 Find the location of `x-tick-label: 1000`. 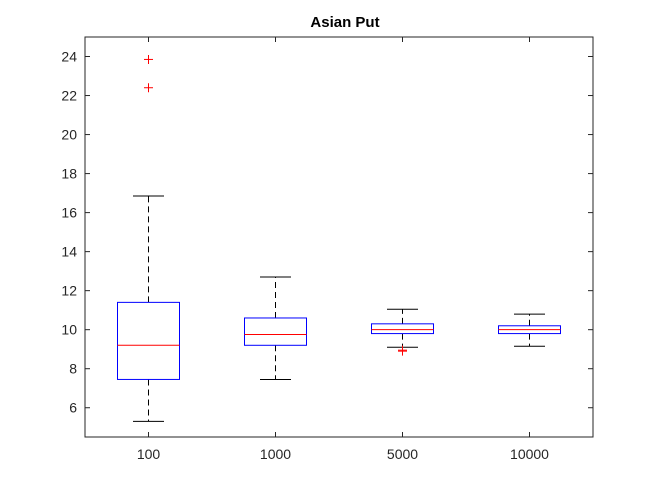

x-tick-label: 1000 is located at coordinates (275, 454).